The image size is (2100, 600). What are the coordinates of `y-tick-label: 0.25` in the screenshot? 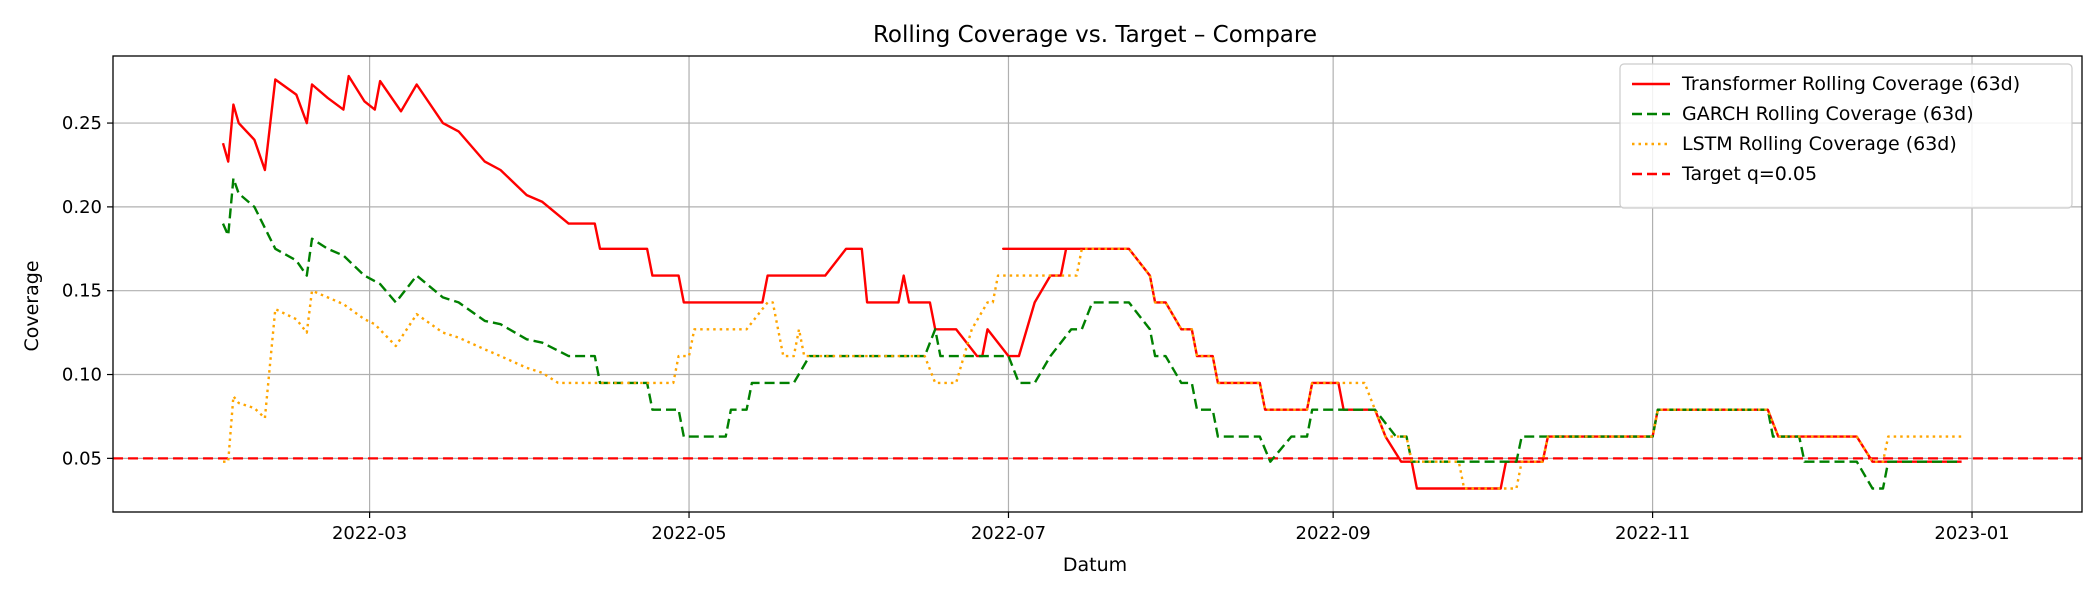 It's located at (82, 123).